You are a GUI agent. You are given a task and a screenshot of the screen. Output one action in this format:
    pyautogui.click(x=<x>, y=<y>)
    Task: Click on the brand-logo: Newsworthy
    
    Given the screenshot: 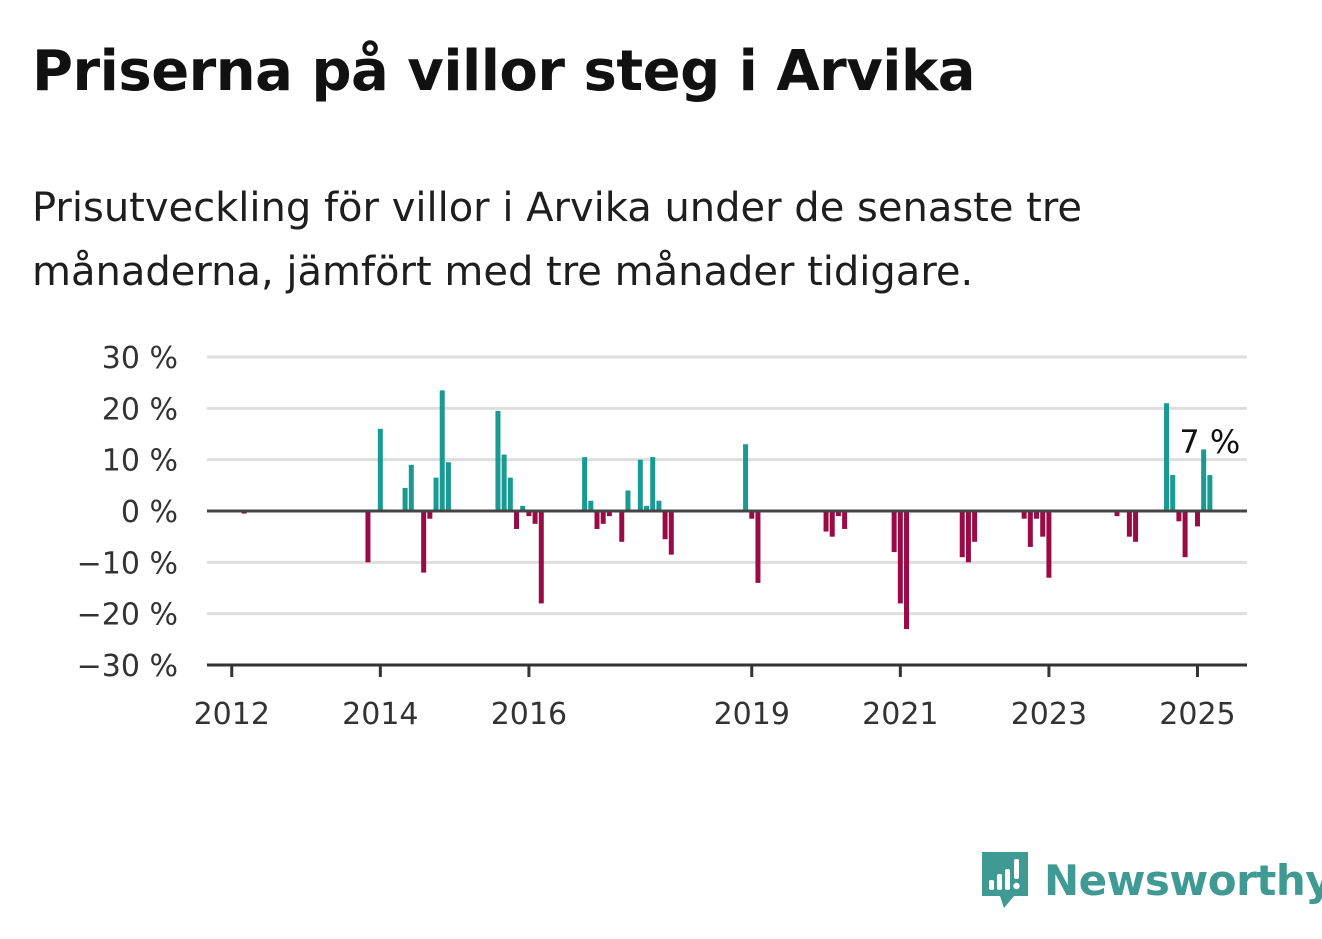 What is the action you would take?
    pyautogui.click(x=1151, y=880)
    